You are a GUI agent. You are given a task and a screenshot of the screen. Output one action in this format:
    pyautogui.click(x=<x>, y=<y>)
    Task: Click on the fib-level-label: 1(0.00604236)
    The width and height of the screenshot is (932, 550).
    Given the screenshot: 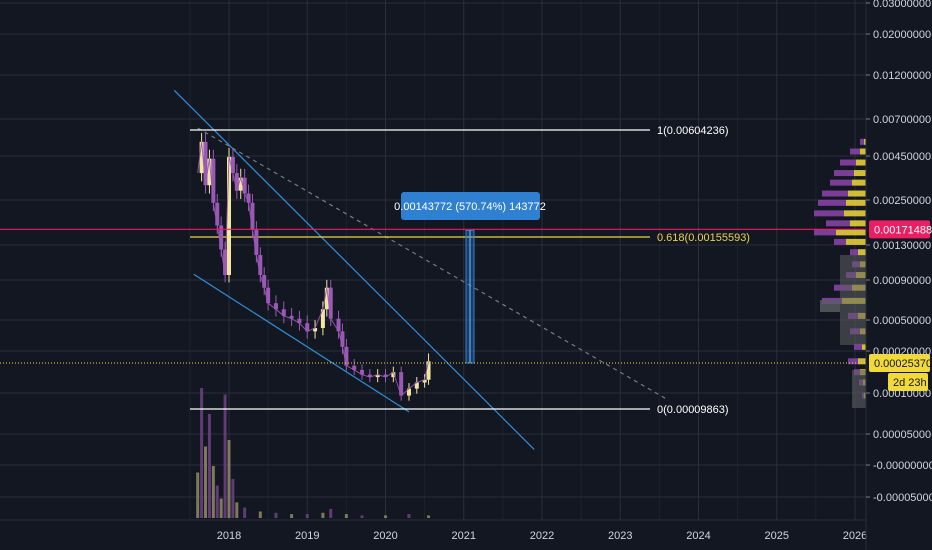 What is the action you would take?
    pyautogui.click(x=693, y=131)
    